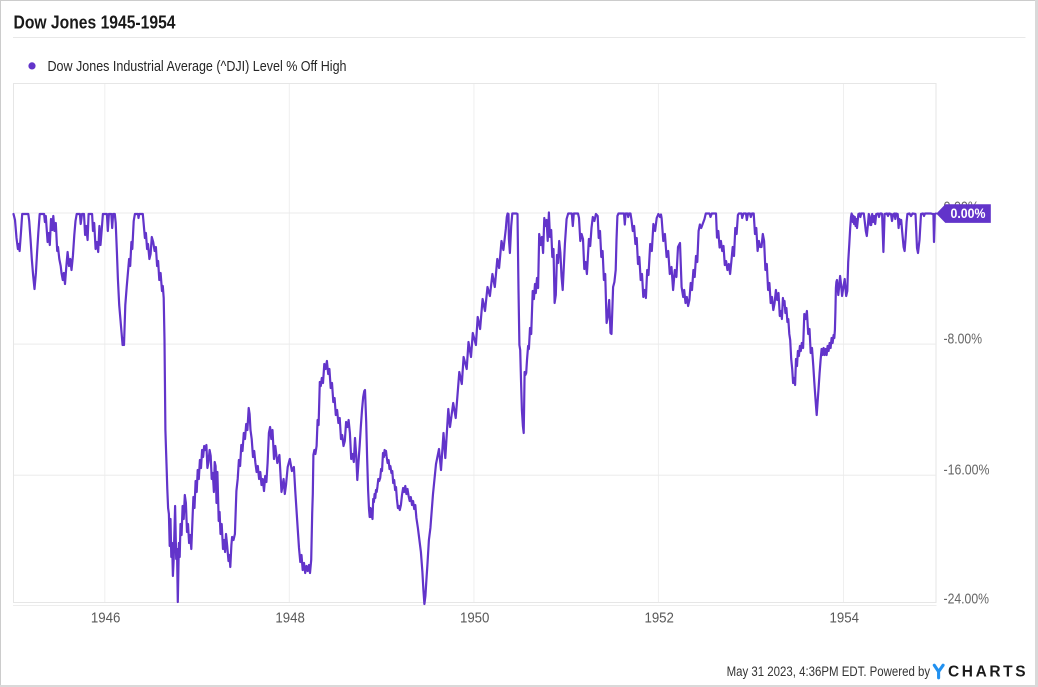 This screenshot has height=687, width=1038. What do you see at coordinates (988, 672) in the screenshot?
I see `svg-text: CHARTS` at bounding box center [988, 672].